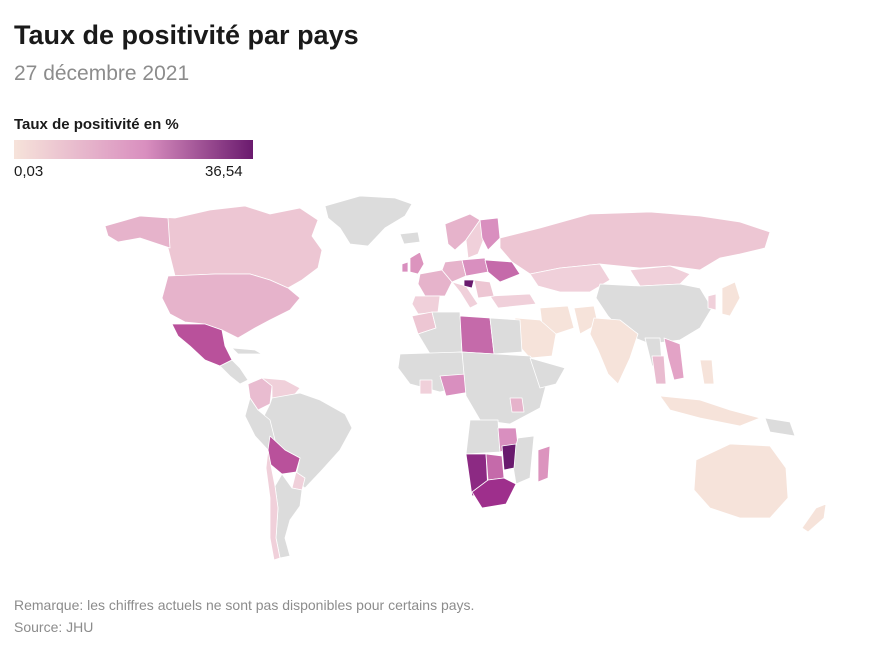 The height and width of the screenshot is (651, 873). Describe the element at coordinates (454, 271) in the screenshot. I see `country-germany` at that location.